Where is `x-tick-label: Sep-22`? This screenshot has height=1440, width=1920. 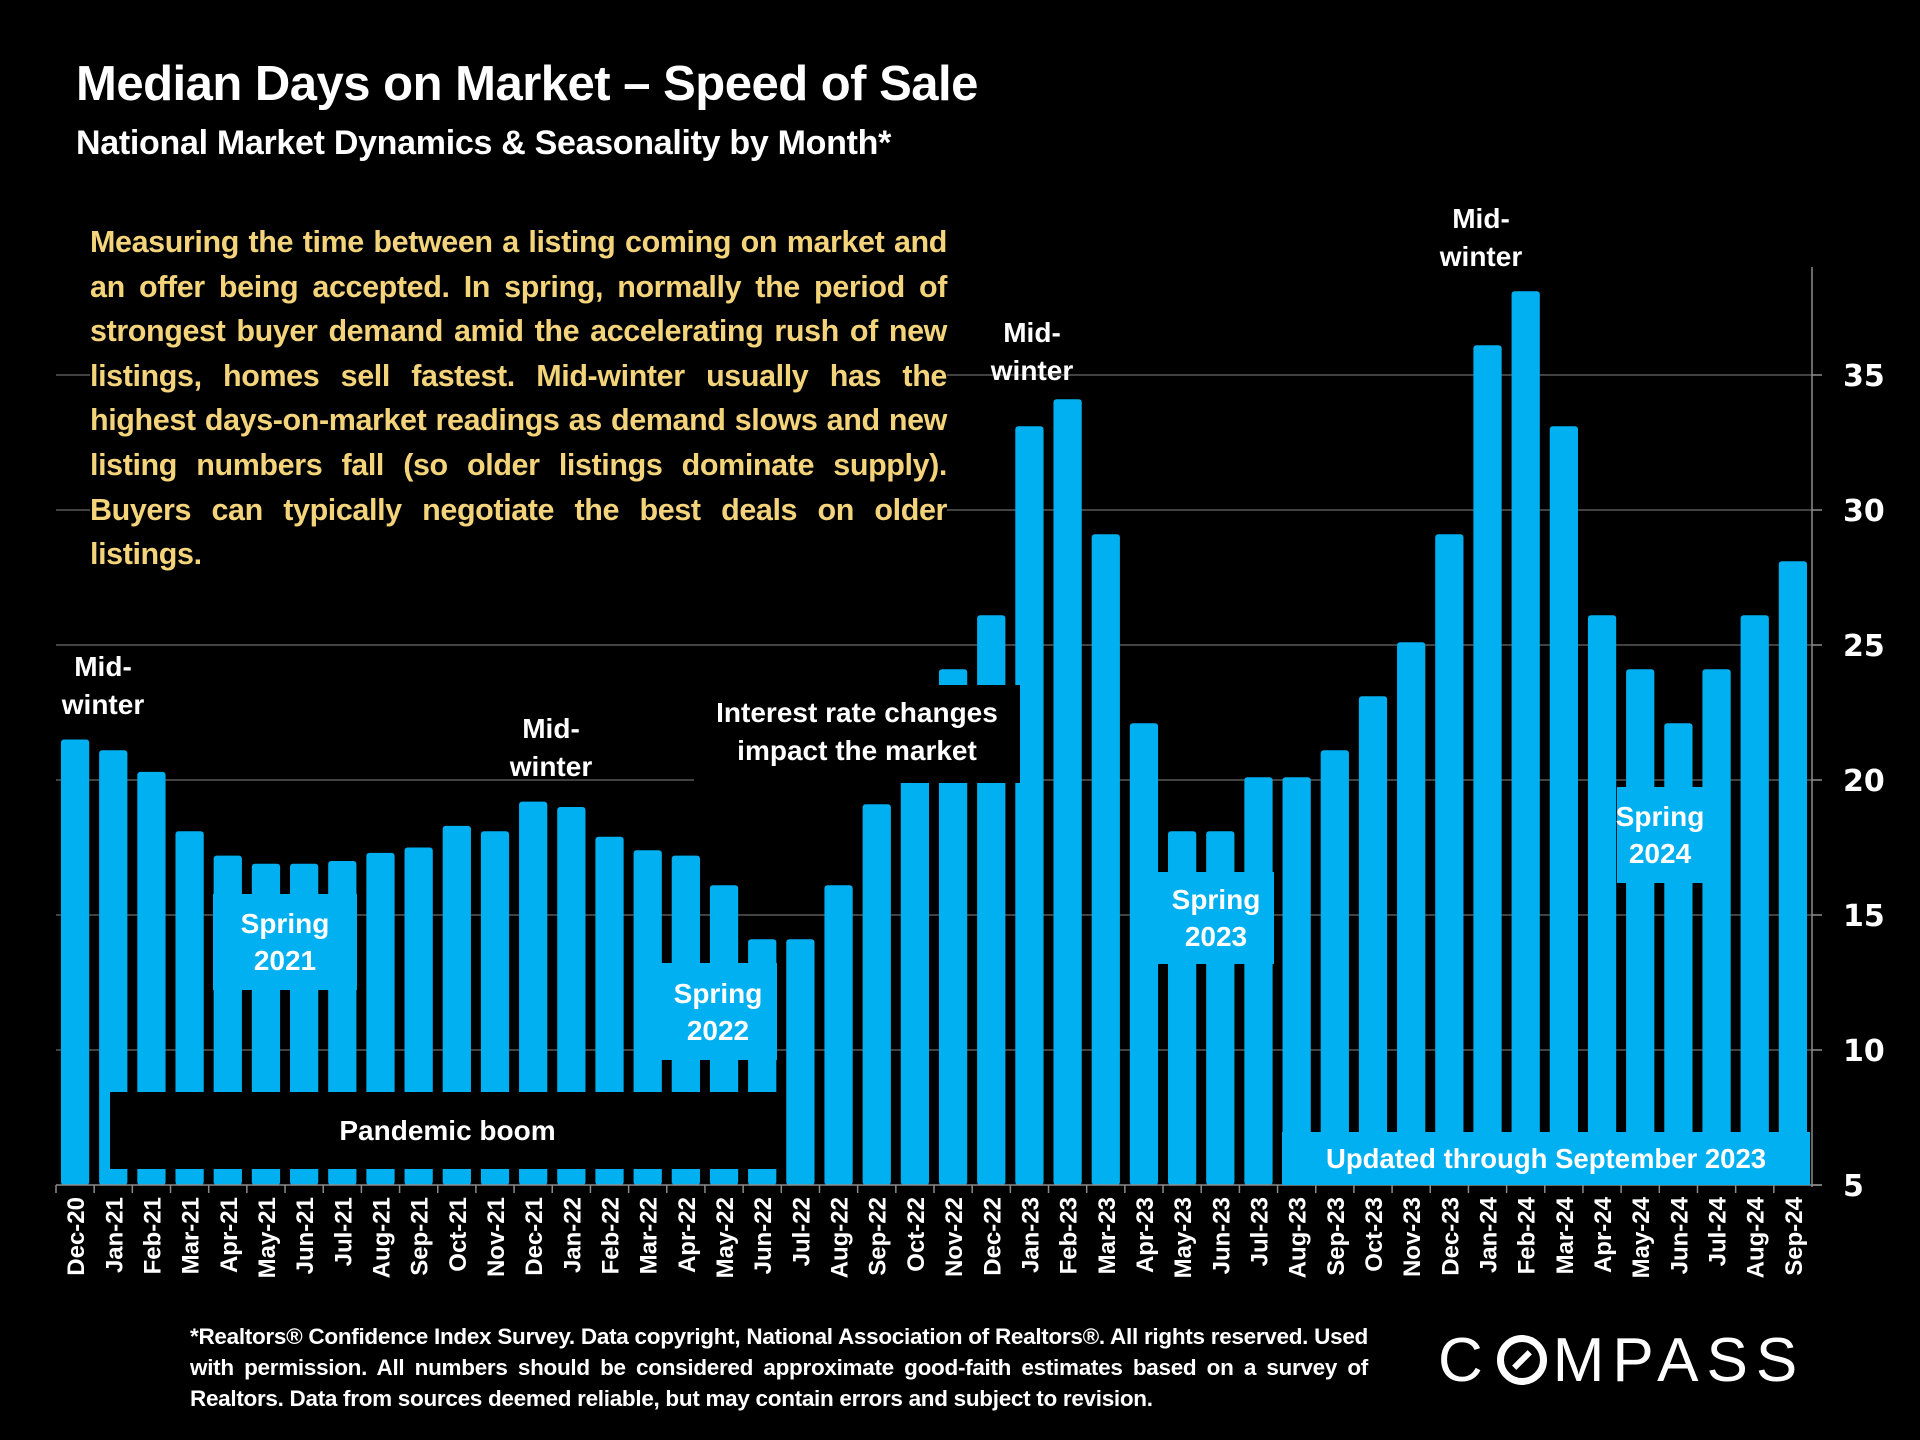 x-tick-label: Sep-22 is located at coordinates (878, 1236).